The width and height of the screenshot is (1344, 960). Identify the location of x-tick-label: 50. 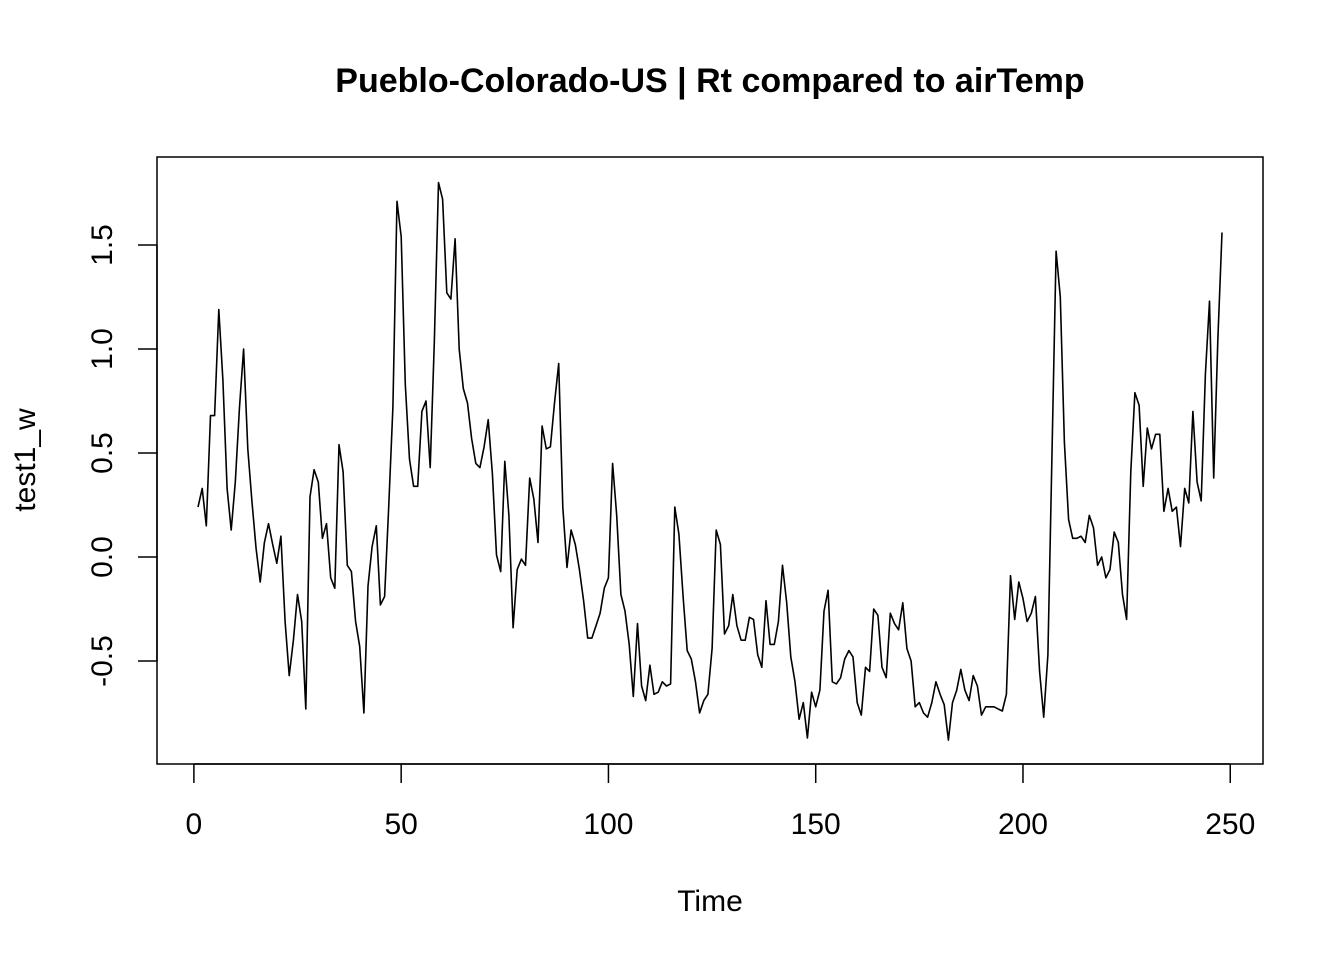
(400, 824).